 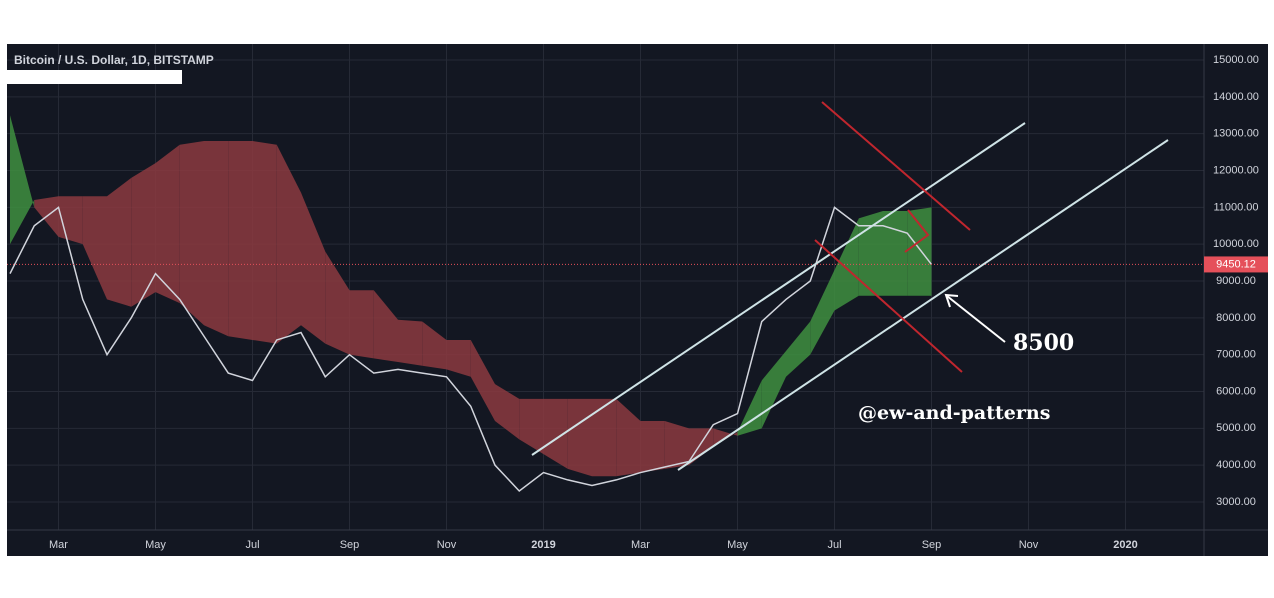 I want to click on y-tick-label: 6000.00, so click(x=1236, y=391).